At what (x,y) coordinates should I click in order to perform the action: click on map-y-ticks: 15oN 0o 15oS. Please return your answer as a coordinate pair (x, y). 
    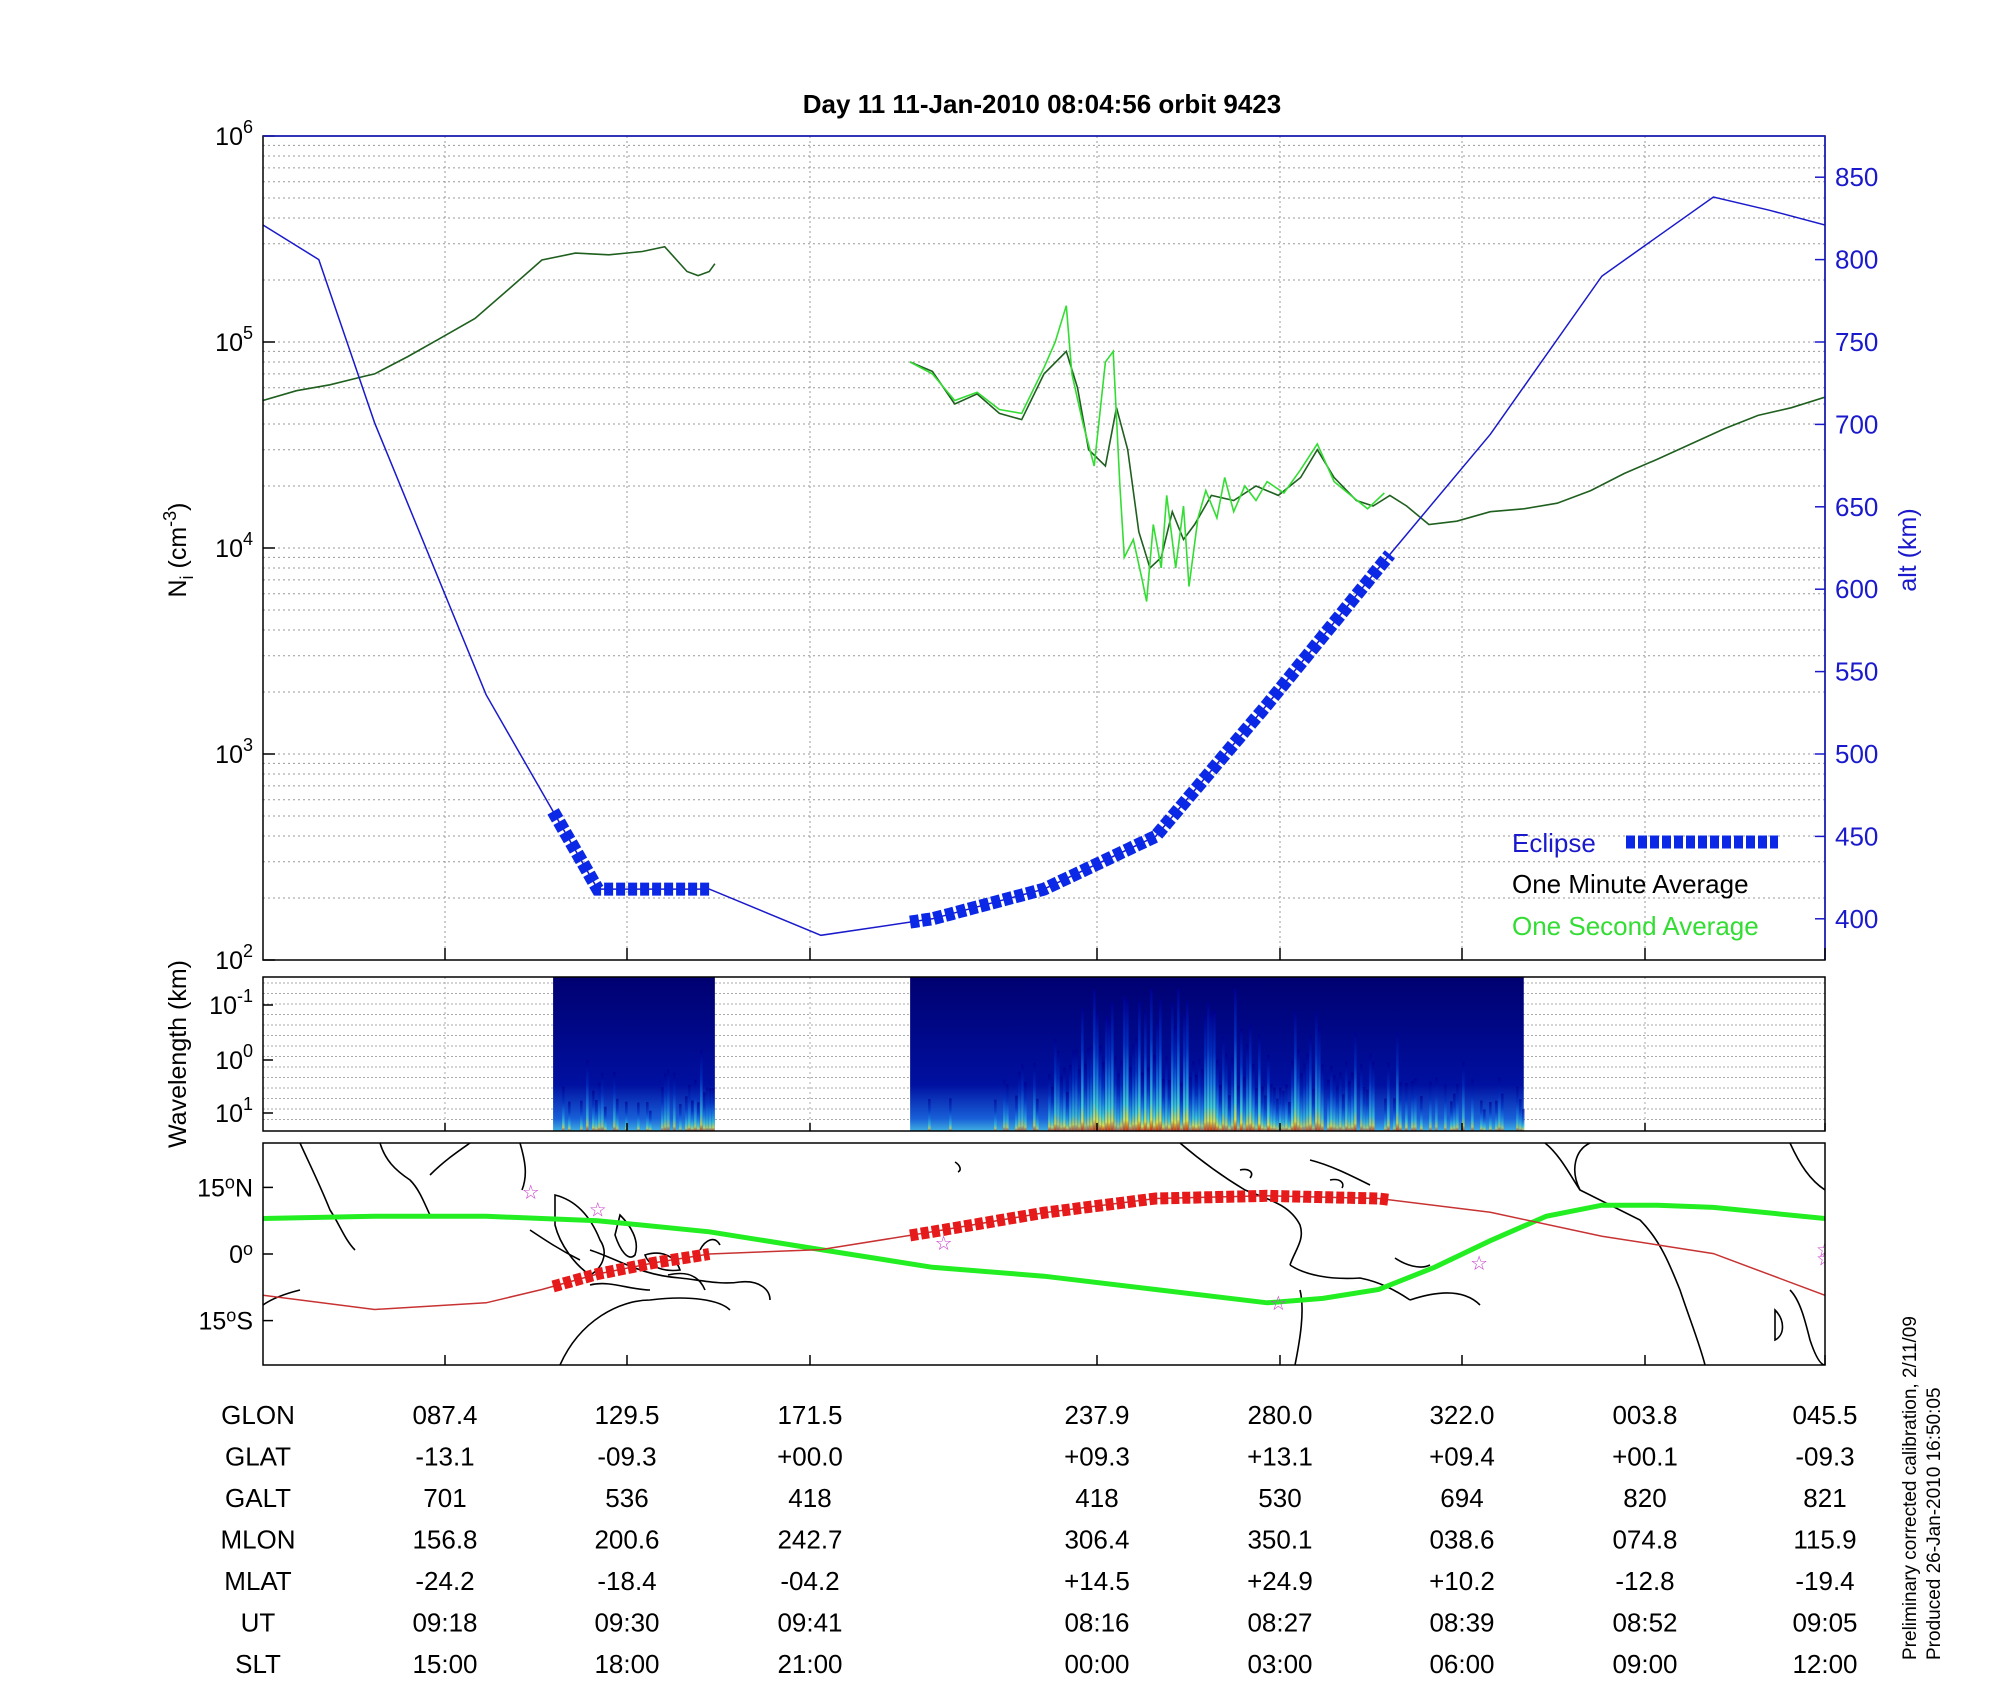
    Looking at the image, I should click on (235, 1254).